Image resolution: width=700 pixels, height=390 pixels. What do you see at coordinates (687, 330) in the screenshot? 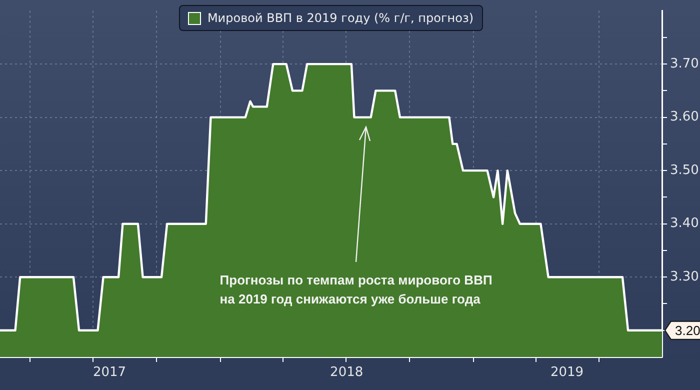
I see `data-label: 3.20` at bounding box center [687, 330].